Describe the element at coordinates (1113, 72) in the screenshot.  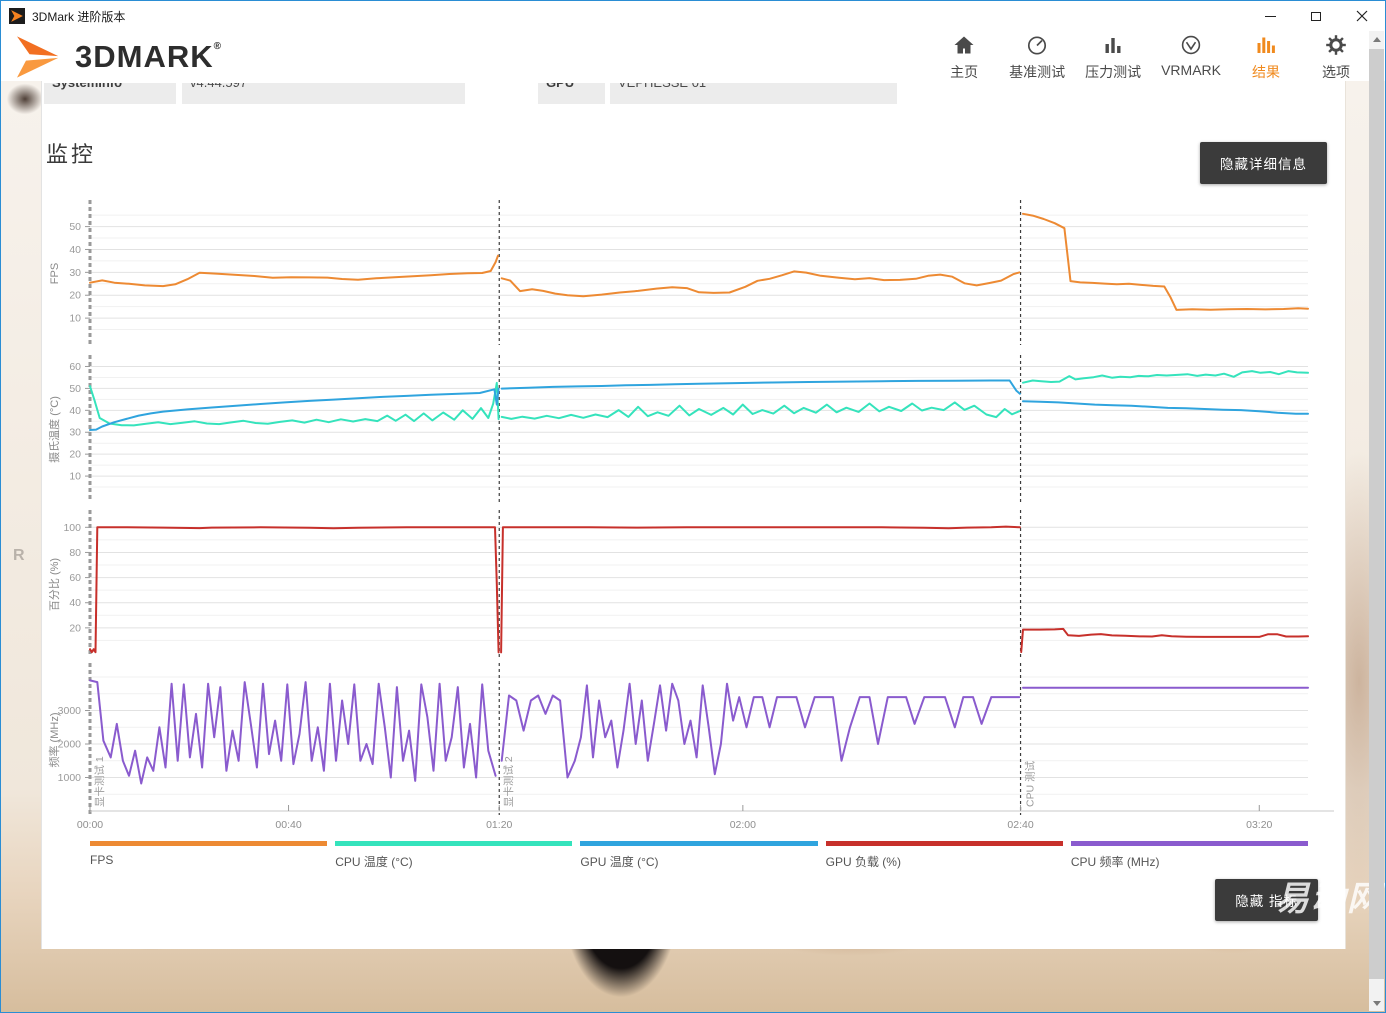
I see `nav-stress-tests-label: 压力测试` at that location.